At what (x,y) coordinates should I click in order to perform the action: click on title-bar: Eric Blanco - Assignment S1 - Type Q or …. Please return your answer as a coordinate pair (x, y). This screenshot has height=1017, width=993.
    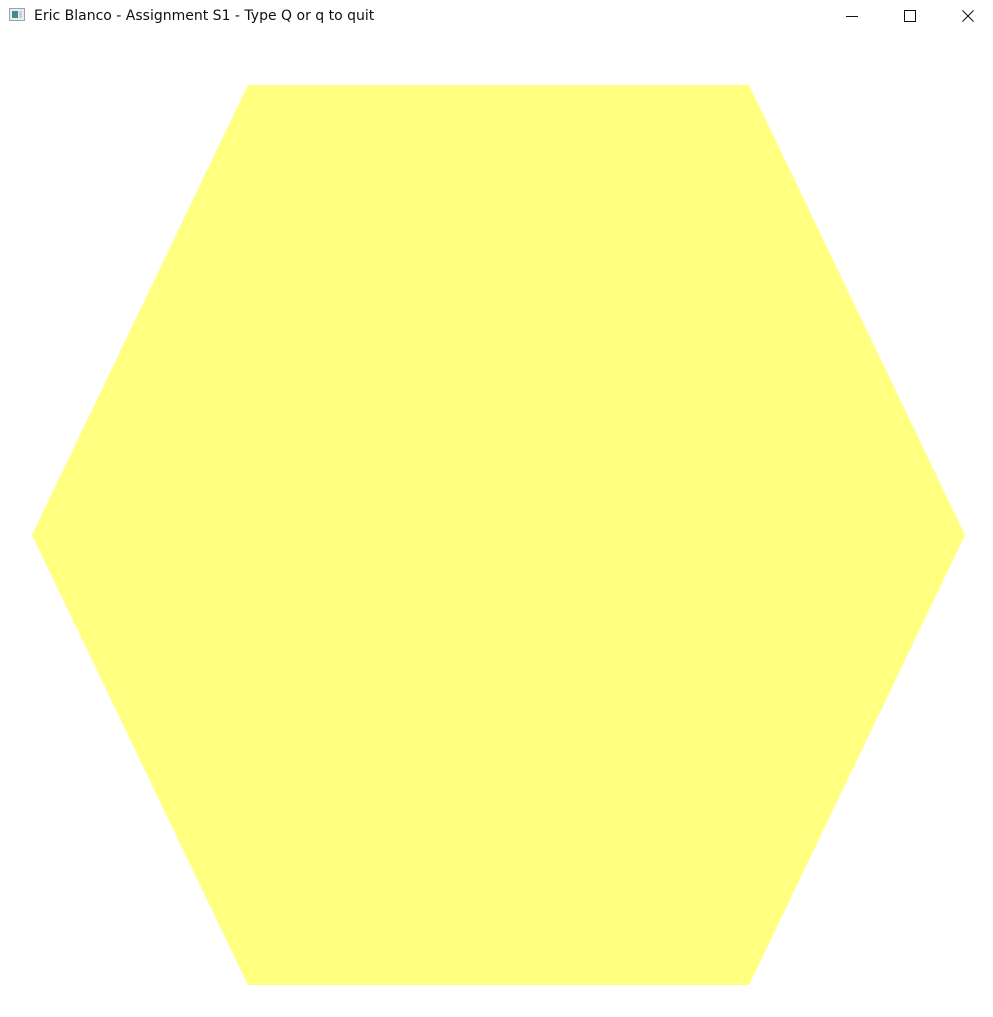
    Looking at the image, I should click on (496, 16).